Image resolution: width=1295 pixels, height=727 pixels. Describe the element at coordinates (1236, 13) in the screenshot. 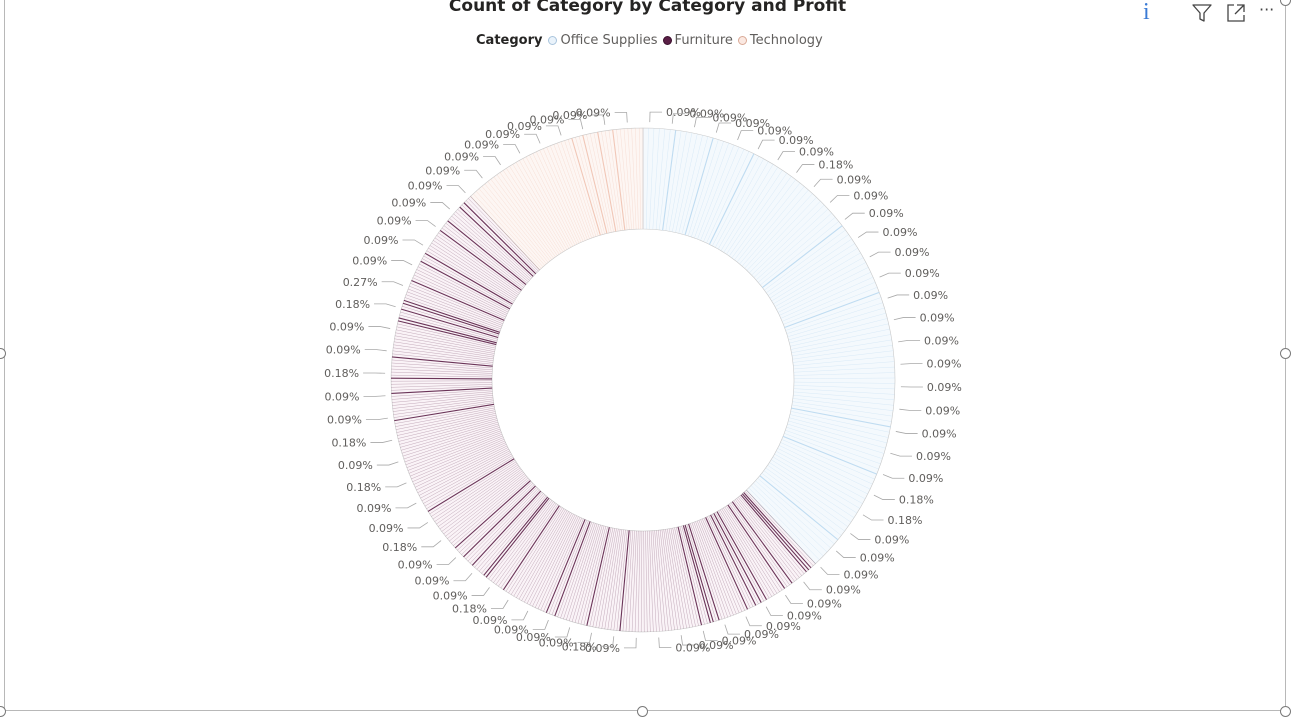

I see `focus-mode-icon` at that location.